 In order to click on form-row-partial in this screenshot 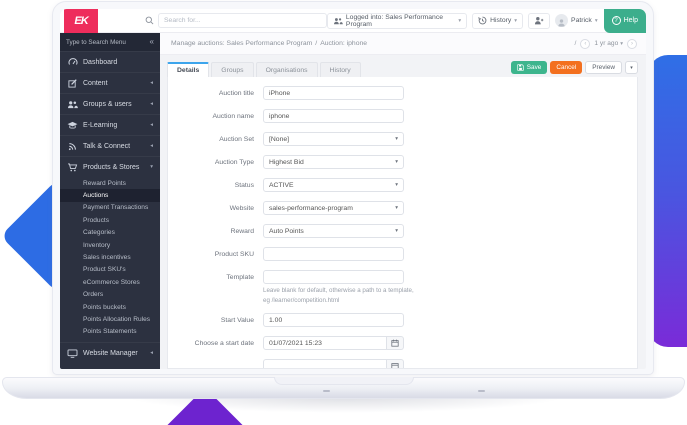, I will do `click(402, 363)`.